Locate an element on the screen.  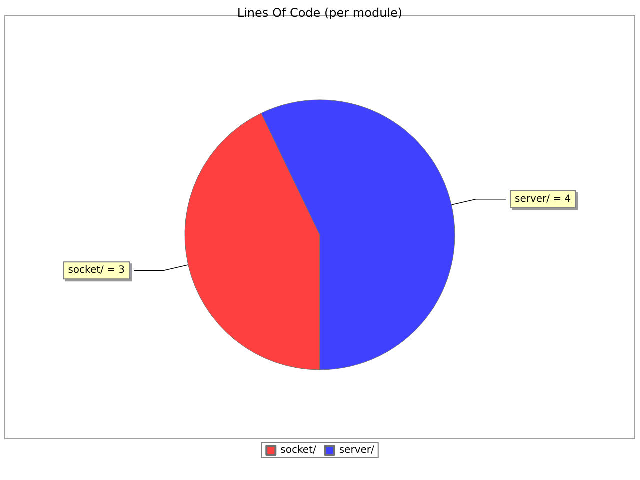
legend-label: socket/ is located at coordinates (298, 450).